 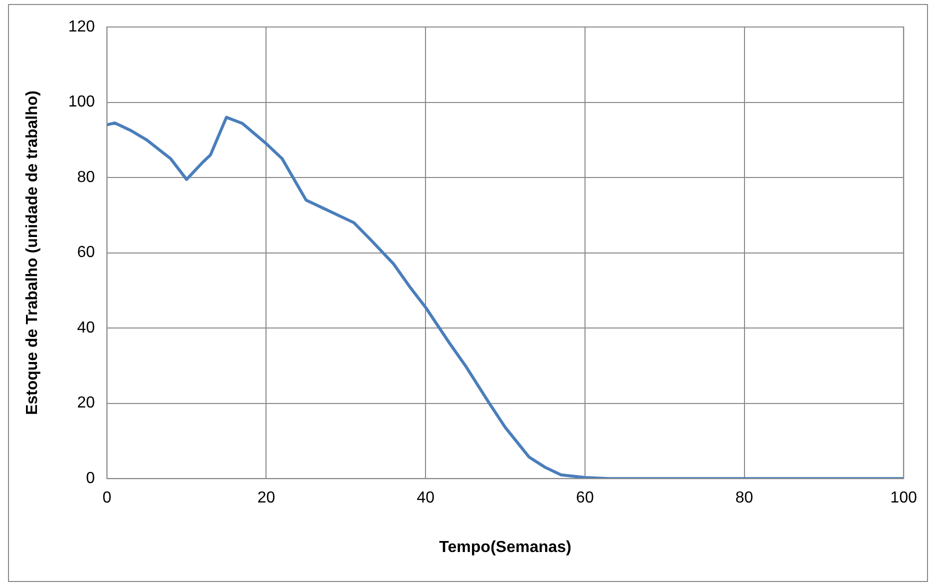 What do you see at coordinates (505, 547) in the screenshot?
I see `x-axis-title: Tempo(Semanas)` at bounding box center [505, 547].